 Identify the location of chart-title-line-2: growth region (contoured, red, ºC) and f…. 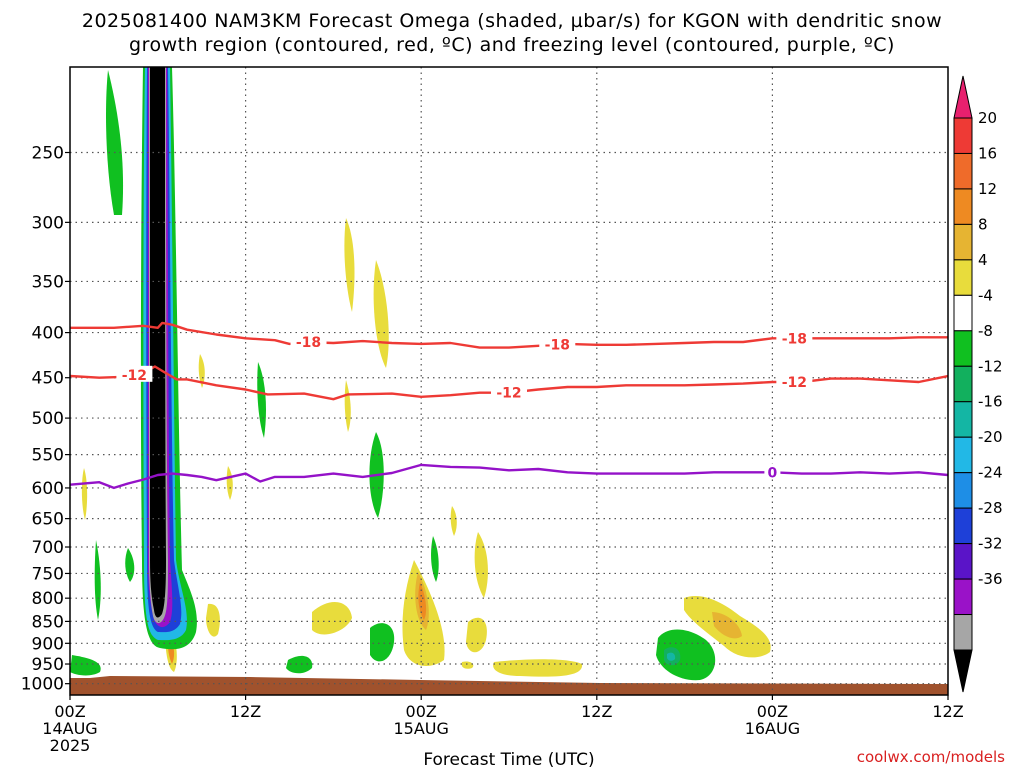
(512, 45).